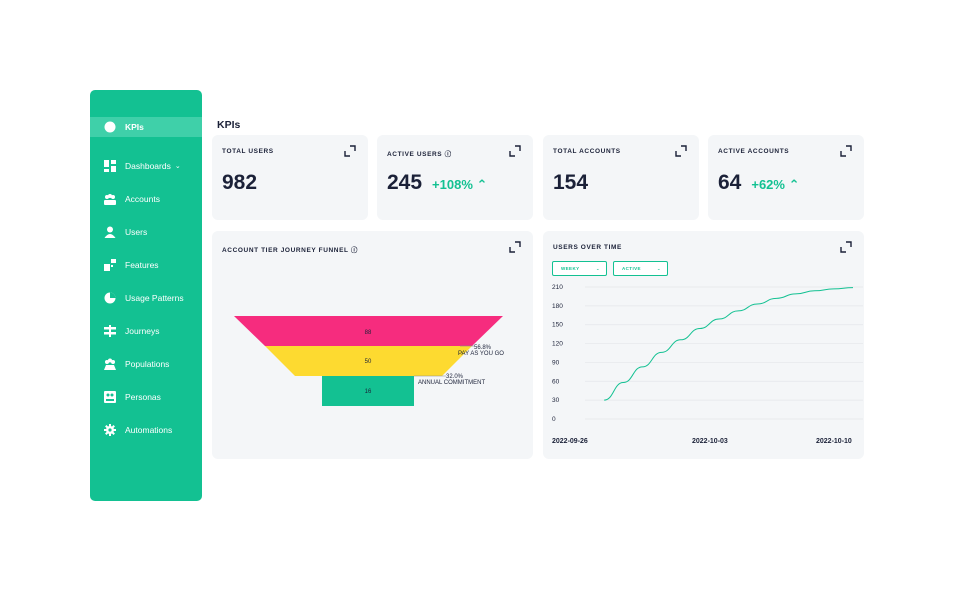 This screenshot has height=597, width=957. Describe the element at coordinates (556, 400) in the screenshot. I see `y-tick-label: 30` at that location.